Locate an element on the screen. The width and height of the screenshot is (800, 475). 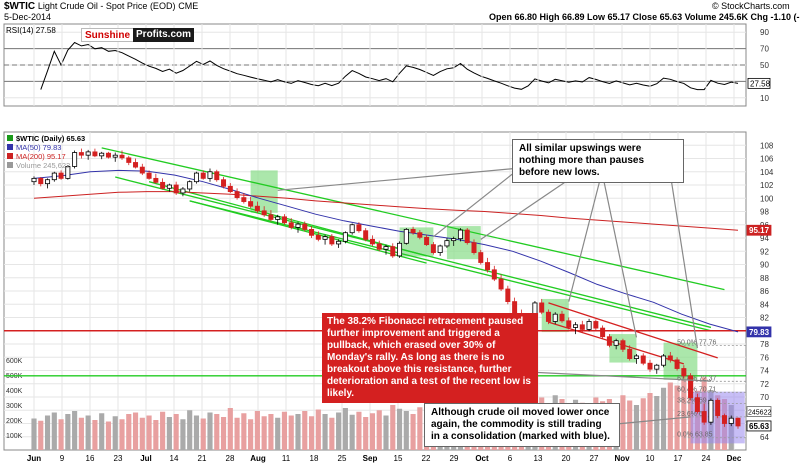
x-tick-label-23: 17 is located at coordinates (678, 458).